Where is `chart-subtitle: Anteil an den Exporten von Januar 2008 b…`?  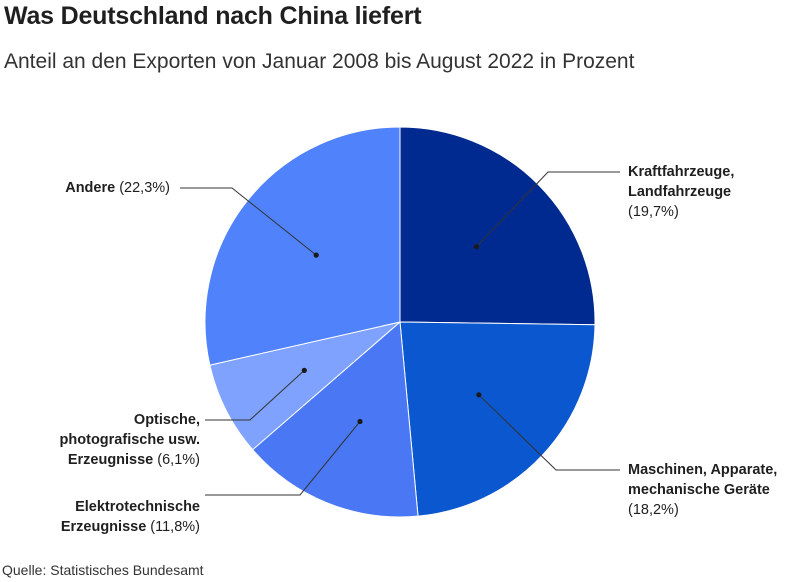
chart-subtitle: Anteil an den Exporten von Januar 2008 b… is located at coordinates (319, 61).